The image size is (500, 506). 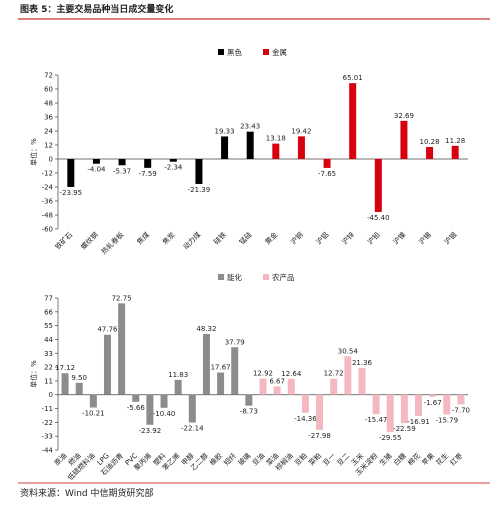 I want to click on value-label: 10.28, so click(x=430, y=142).